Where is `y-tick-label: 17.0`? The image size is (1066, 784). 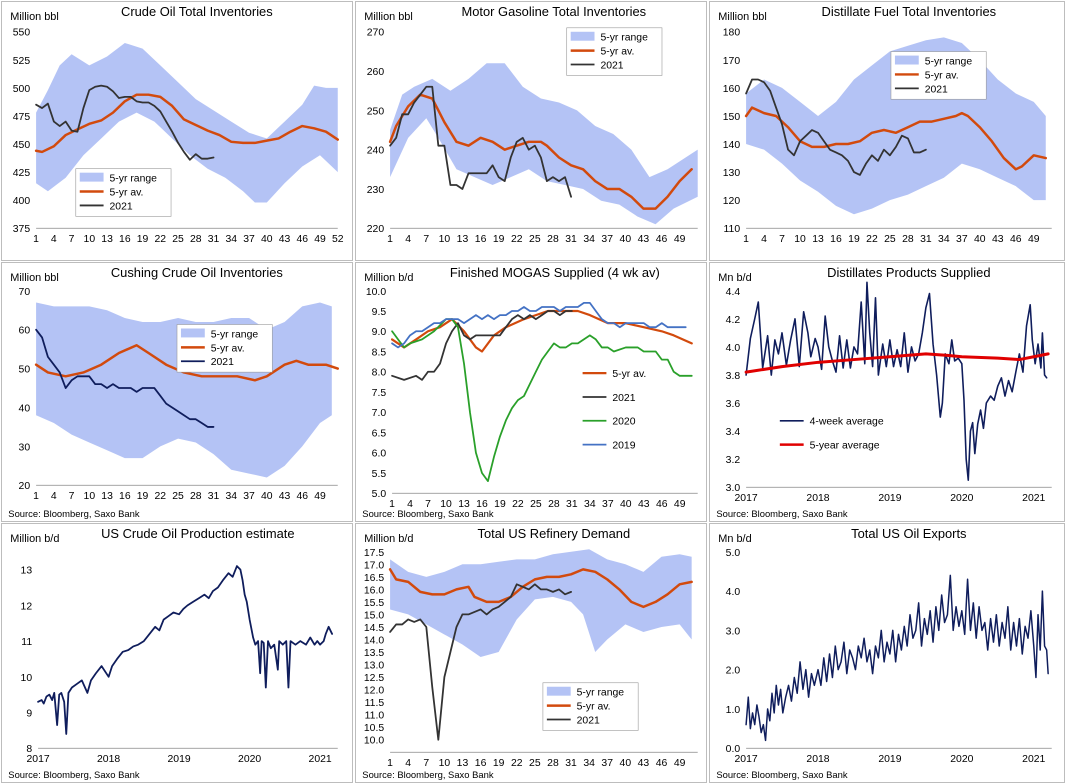
y-tick-label: 17.0 is located at coordinates (374, 565).